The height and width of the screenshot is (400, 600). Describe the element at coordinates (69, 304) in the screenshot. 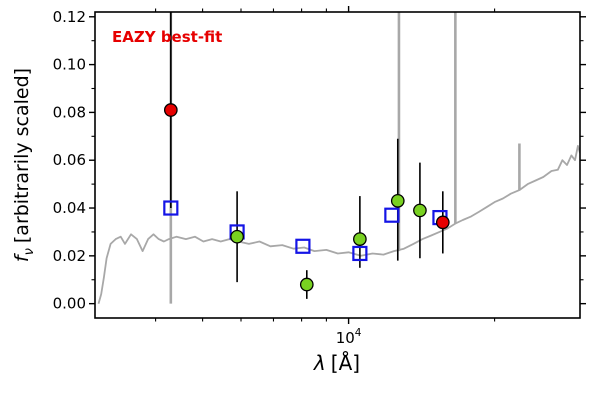

I see `y-tick-label: 0.00` at that location.